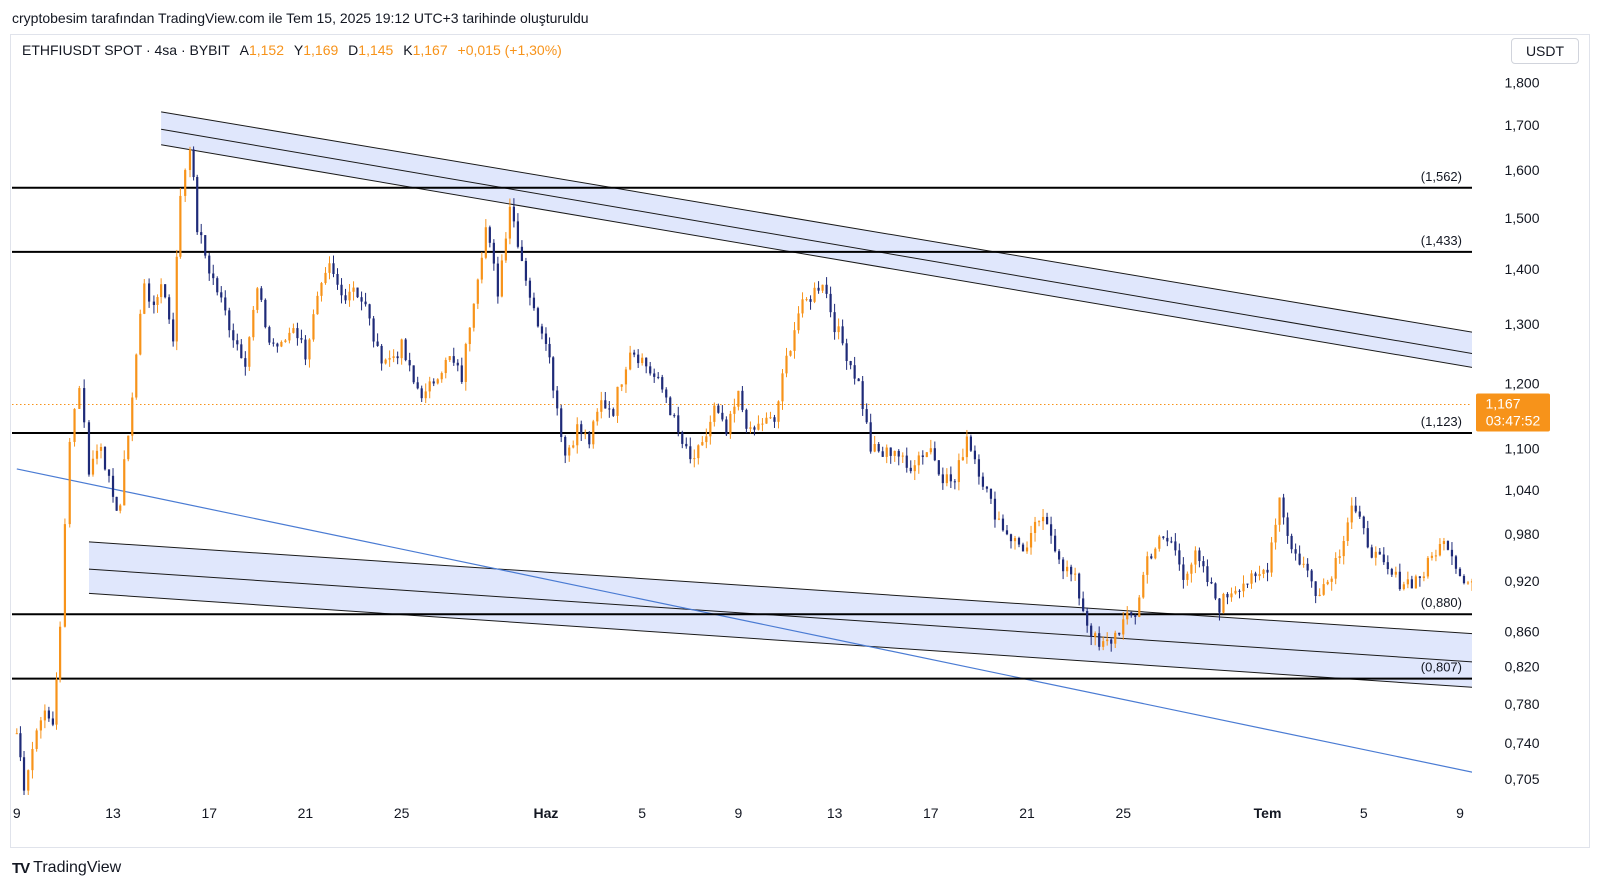  I want to click on close-value: 1,167, so click(430, 50).